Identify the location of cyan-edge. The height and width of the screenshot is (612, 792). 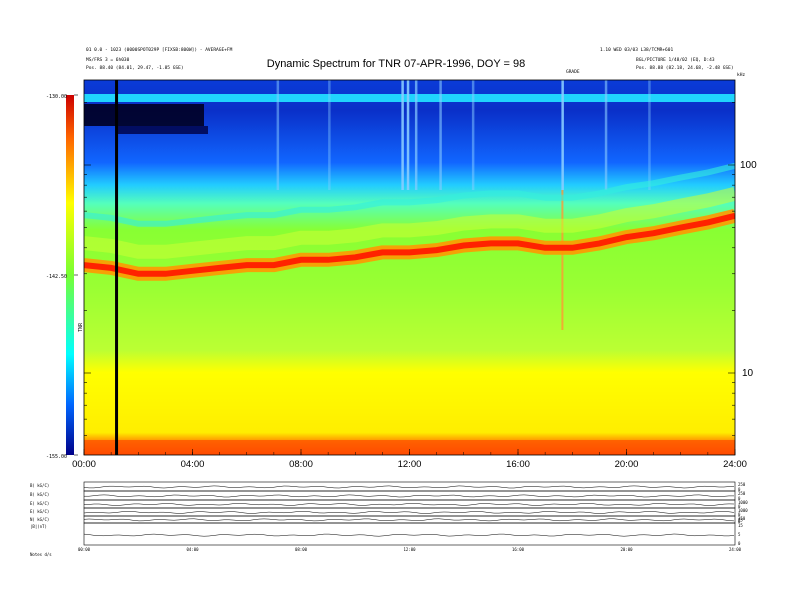
(409, 194).